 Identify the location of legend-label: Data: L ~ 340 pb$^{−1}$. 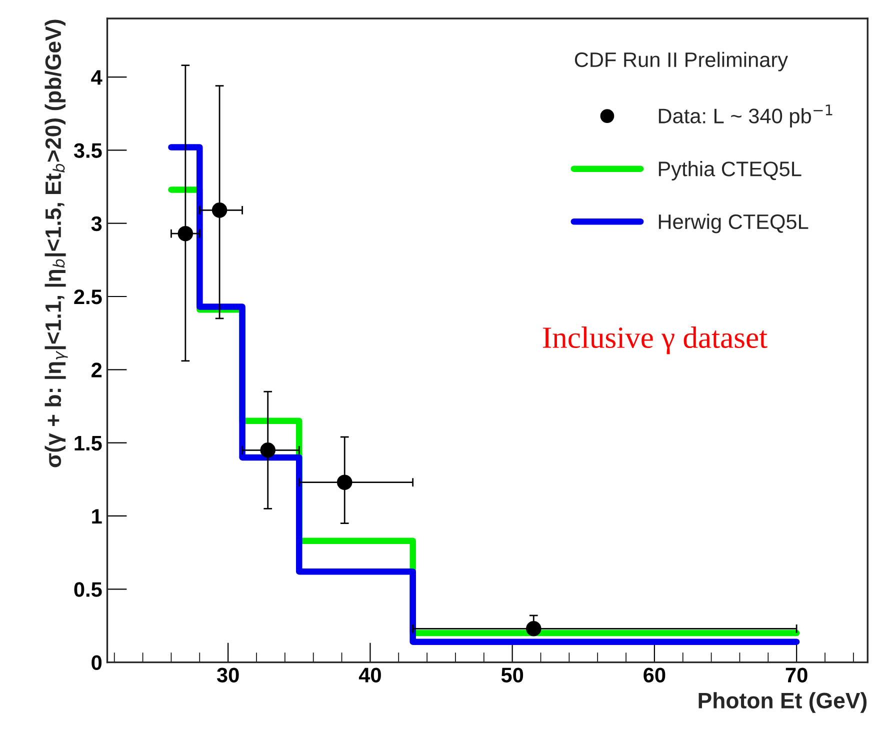
(745, 116).